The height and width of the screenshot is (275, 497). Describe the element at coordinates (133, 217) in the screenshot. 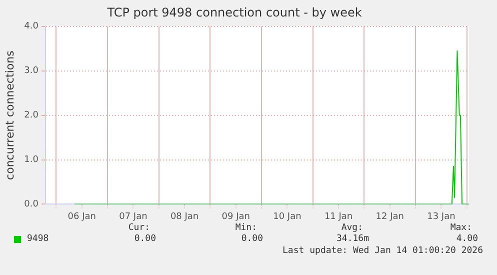

I see `x-tick-label: 07 Jan` at that location.